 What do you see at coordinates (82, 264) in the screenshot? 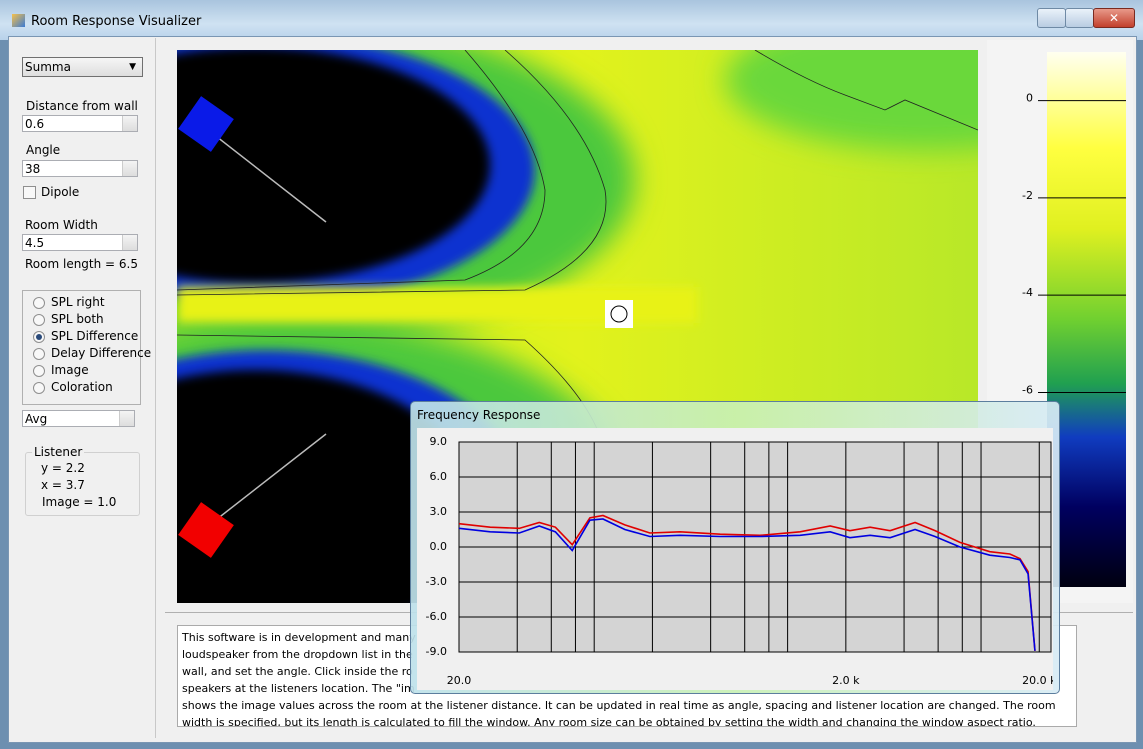
I see `room-length: Room length = 6.5` at bounding box center [82, 264].